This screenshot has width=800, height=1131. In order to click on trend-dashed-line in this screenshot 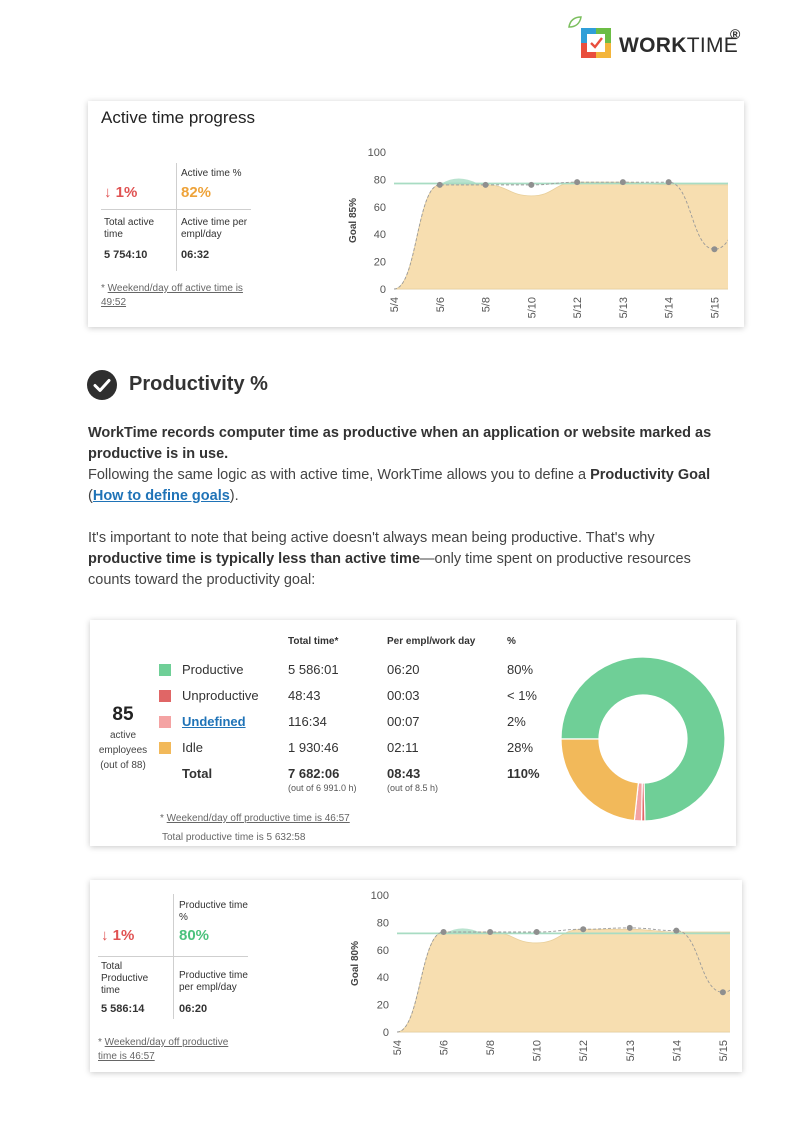, I will do `click(560, 235)`.